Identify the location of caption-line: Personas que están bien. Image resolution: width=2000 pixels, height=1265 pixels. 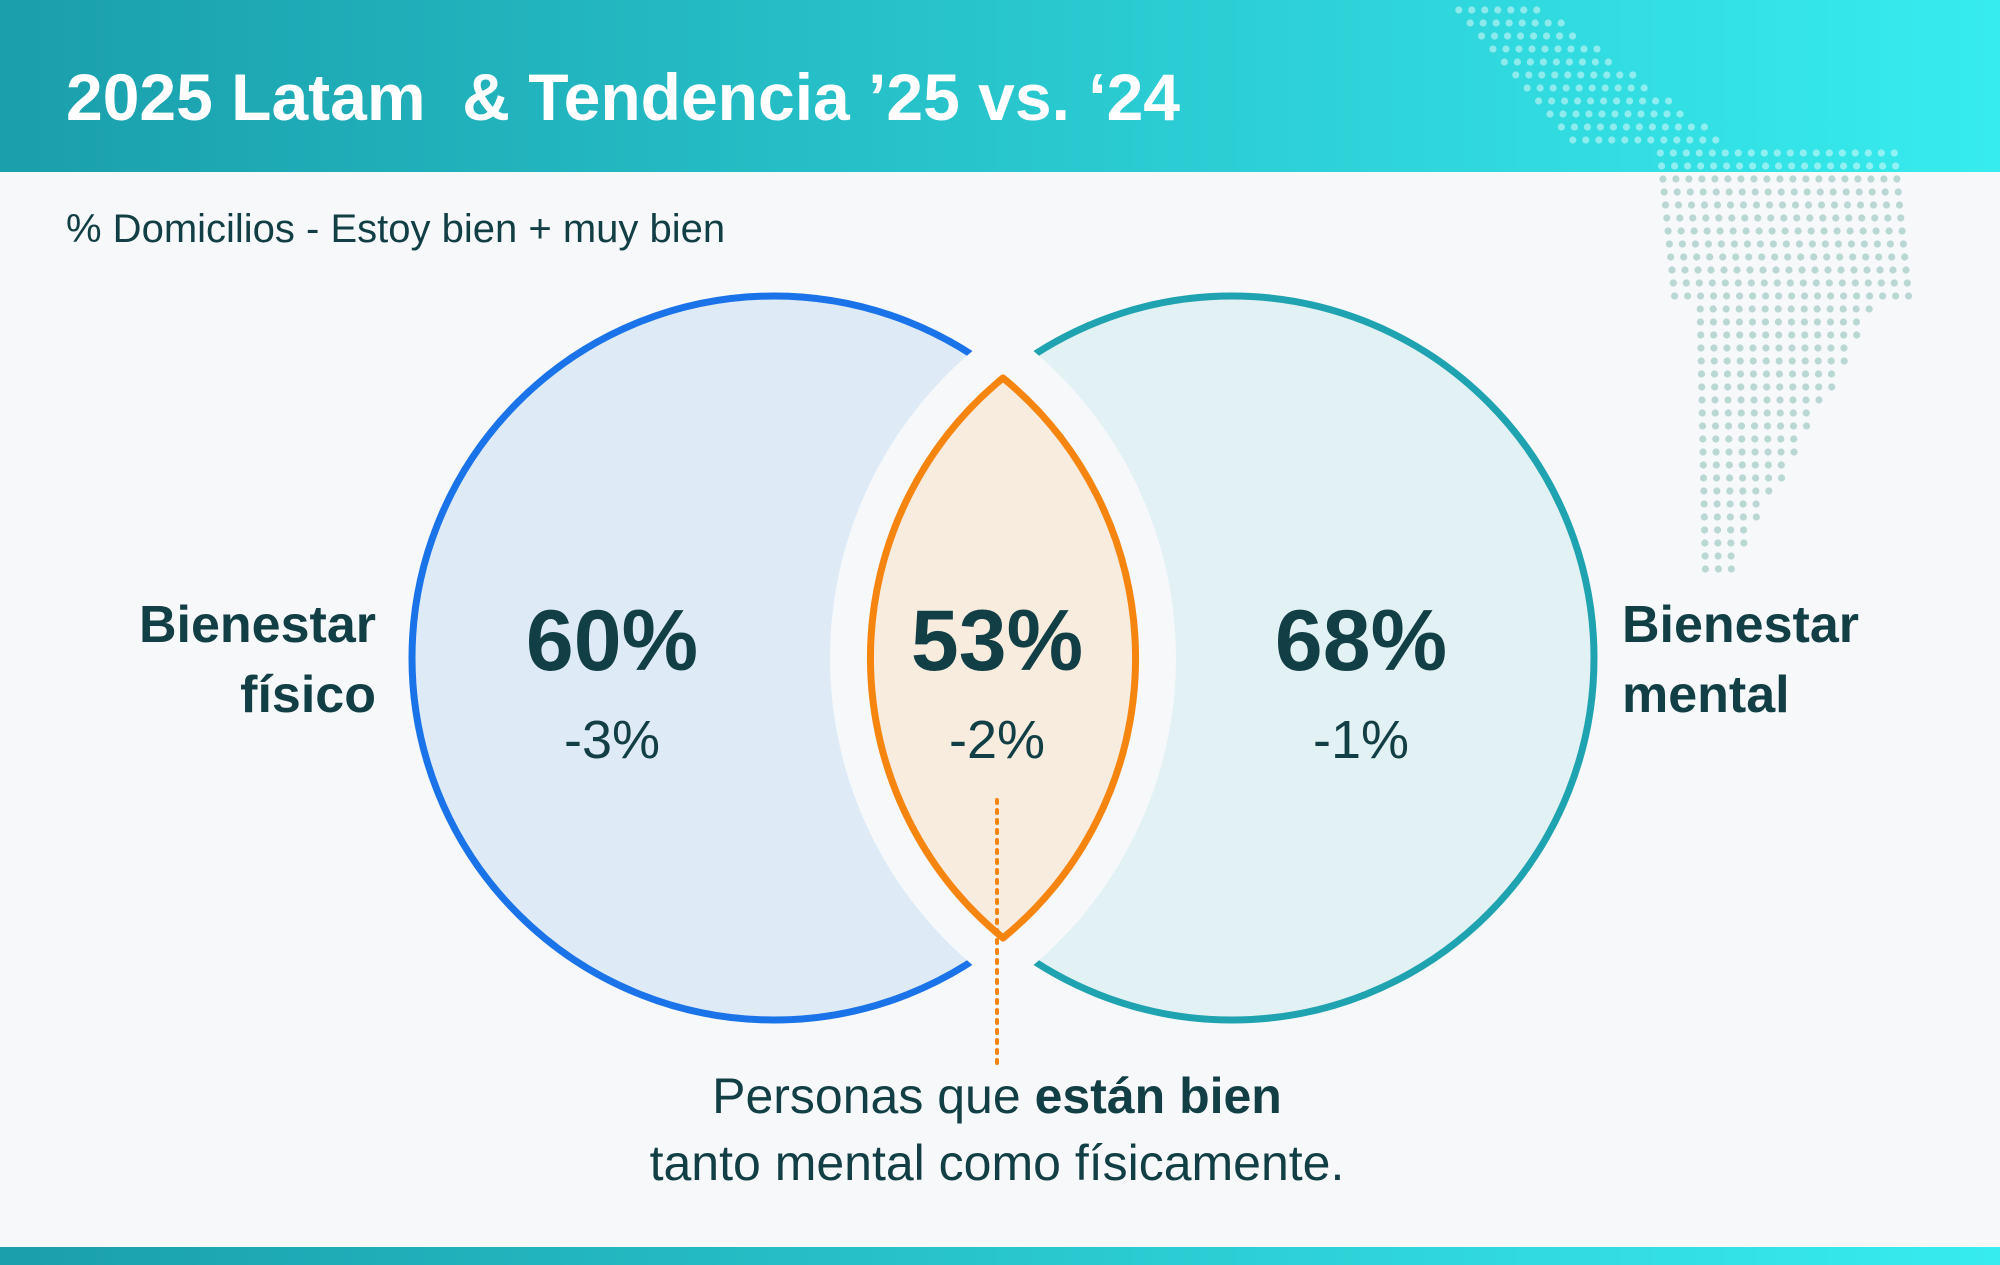
(997, 1096).